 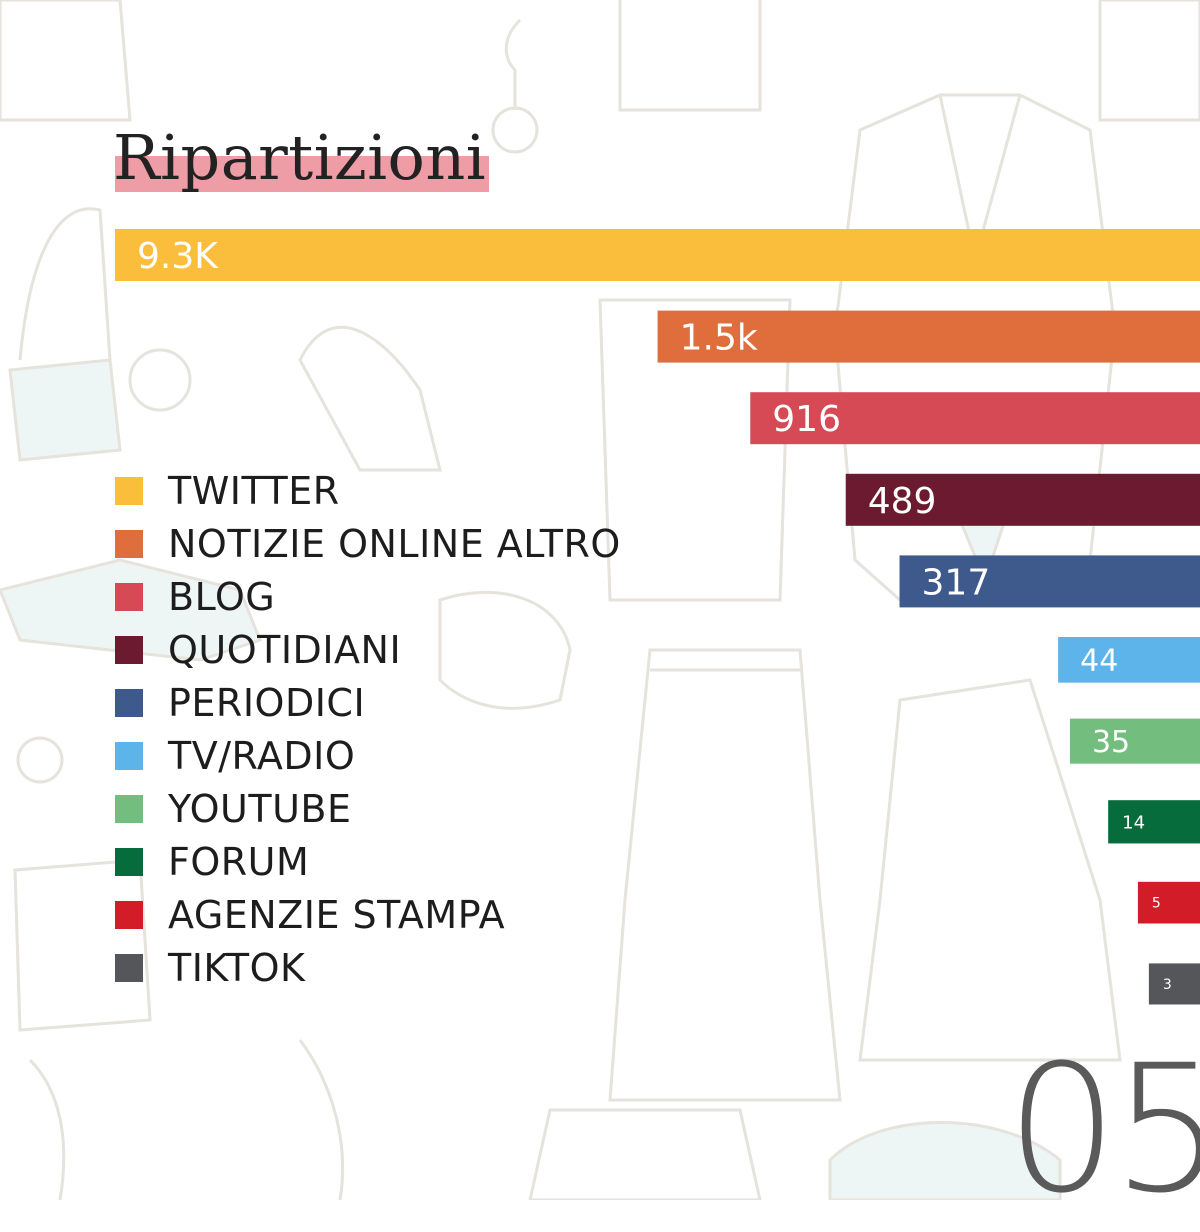 I want to click on legend-label: AGENZIE STAMPA, so click(x=337, y=914).